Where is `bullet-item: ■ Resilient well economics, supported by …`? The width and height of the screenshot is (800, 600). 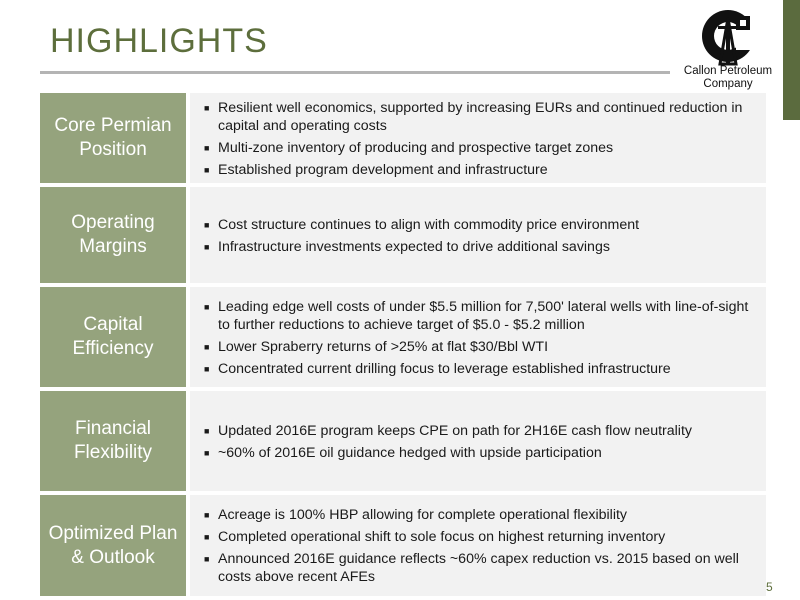 bullet-item: ■ Resilient well economics, supported by … is located at coordinates (480, 117).